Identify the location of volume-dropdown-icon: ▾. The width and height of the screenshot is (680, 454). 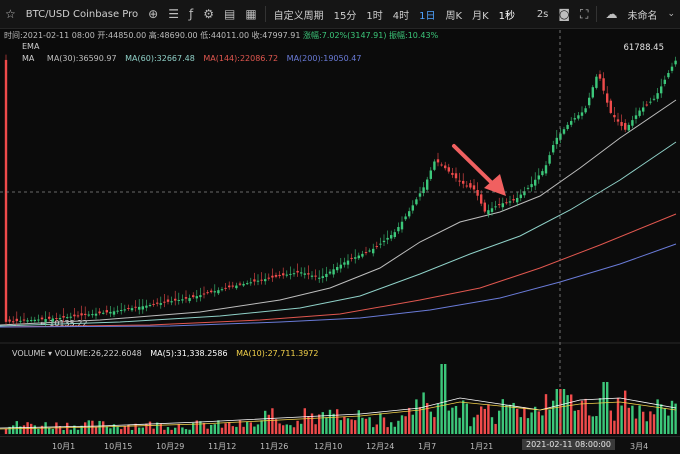
(51, 353).